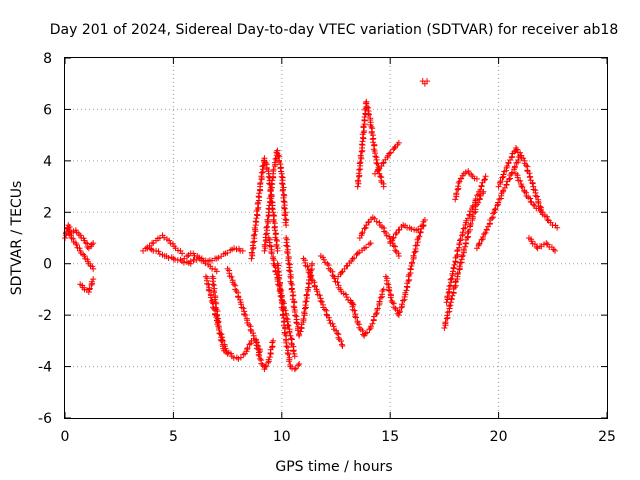 This screenshot has width=640, height=480. I want to click on x-tick-label: 15, so click(390, 437).